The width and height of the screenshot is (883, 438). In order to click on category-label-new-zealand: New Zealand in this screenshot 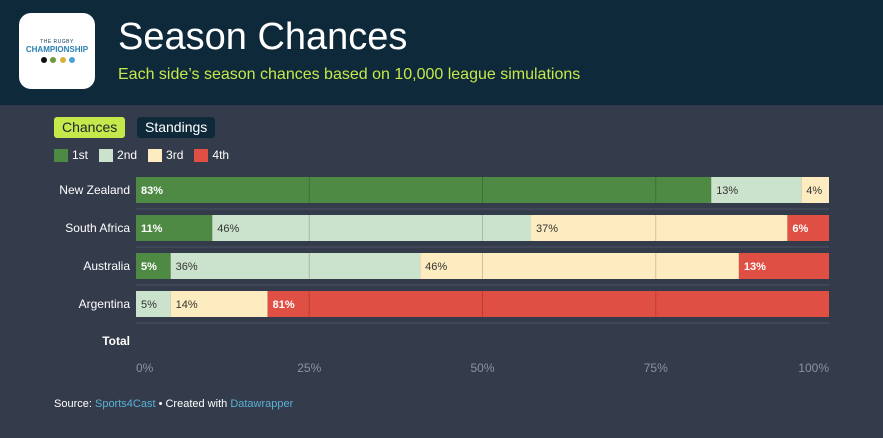, I will do `click(94, 190)`.